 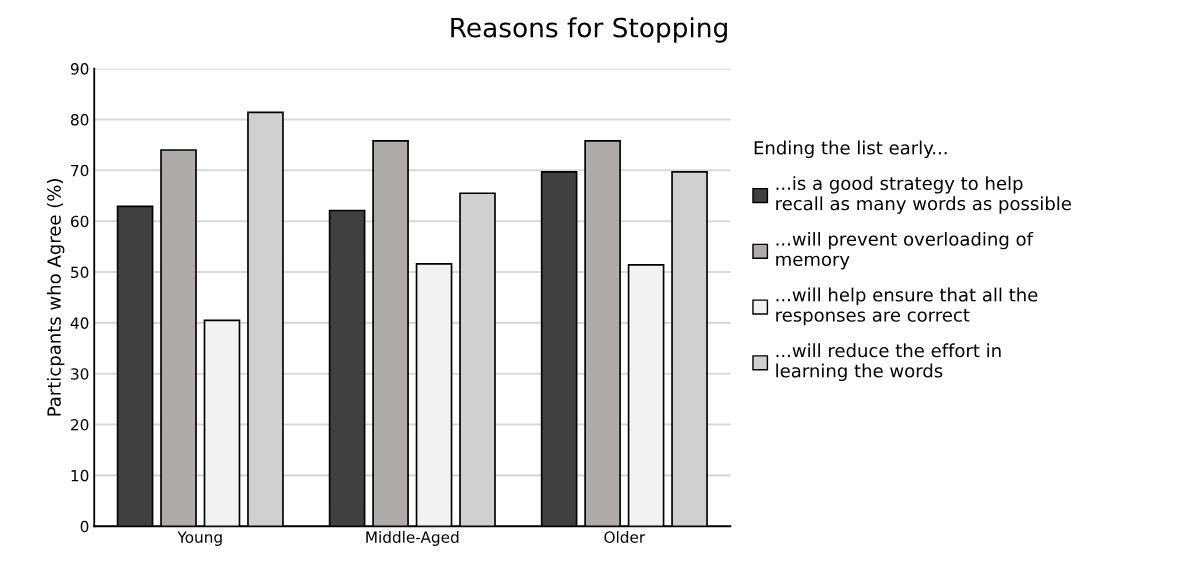 I want to click on y-tick-label: 30, so click(x=80, y=374).